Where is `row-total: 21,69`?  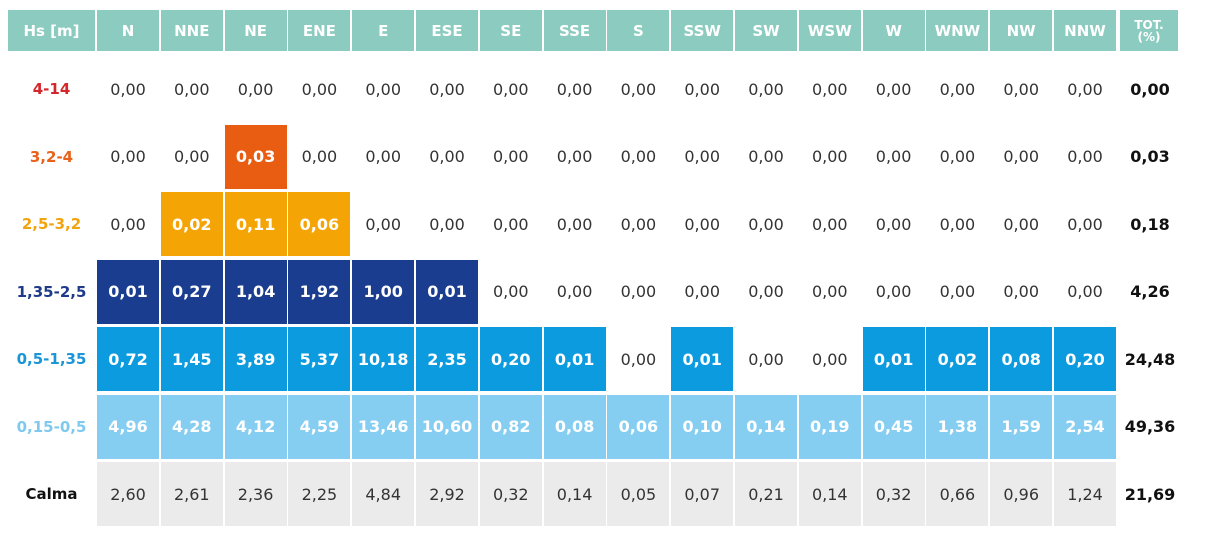 row-total: 21,69 is located at coordinates (1150, 494).